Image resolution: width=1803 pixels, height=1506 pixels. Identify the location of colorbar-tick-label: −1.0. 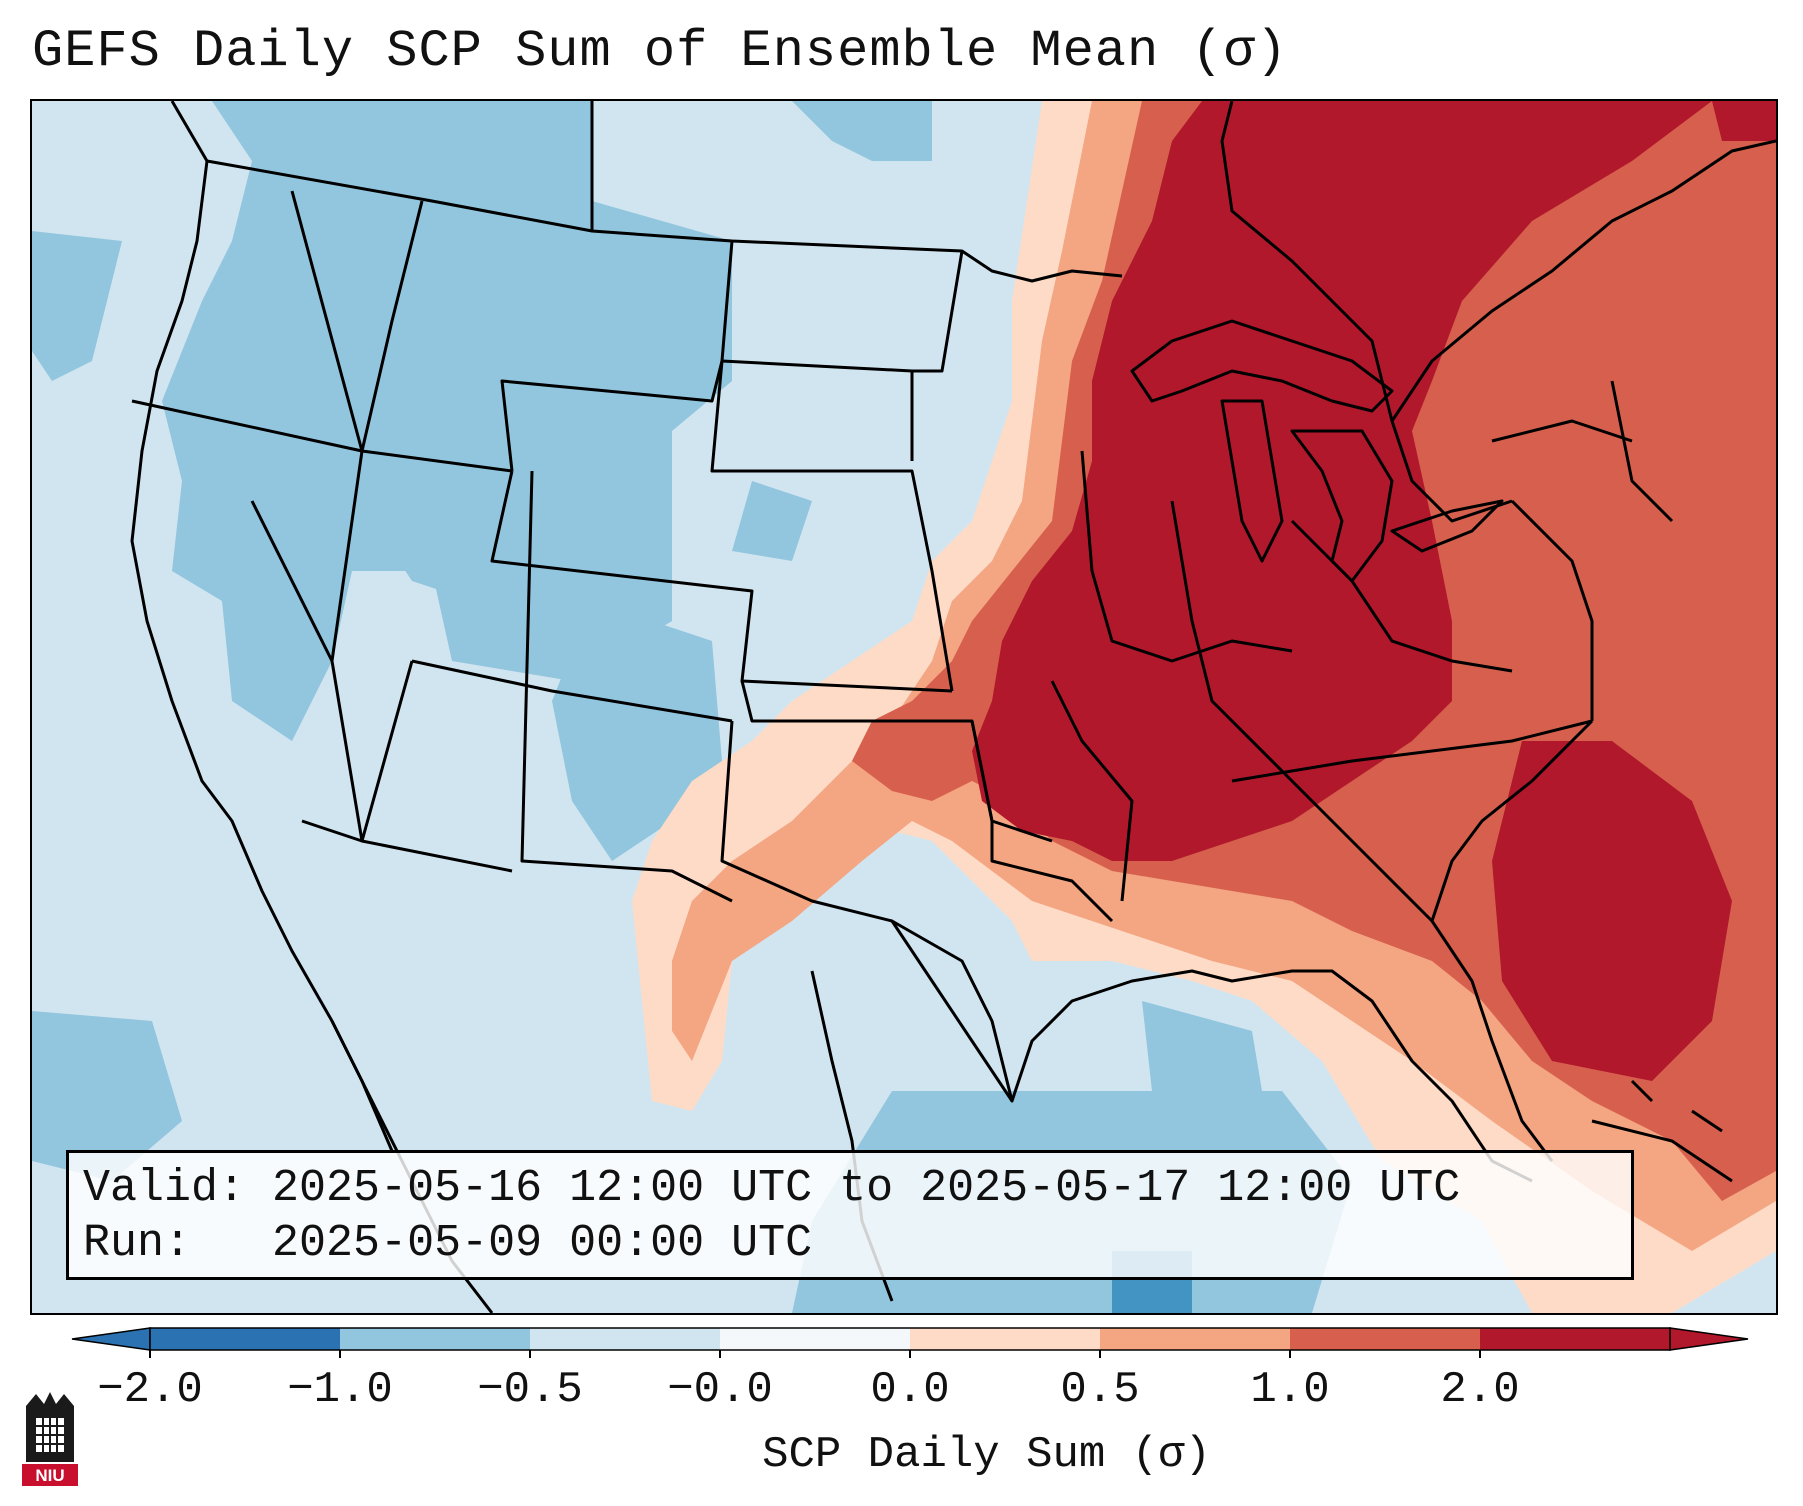
(340, 1390).